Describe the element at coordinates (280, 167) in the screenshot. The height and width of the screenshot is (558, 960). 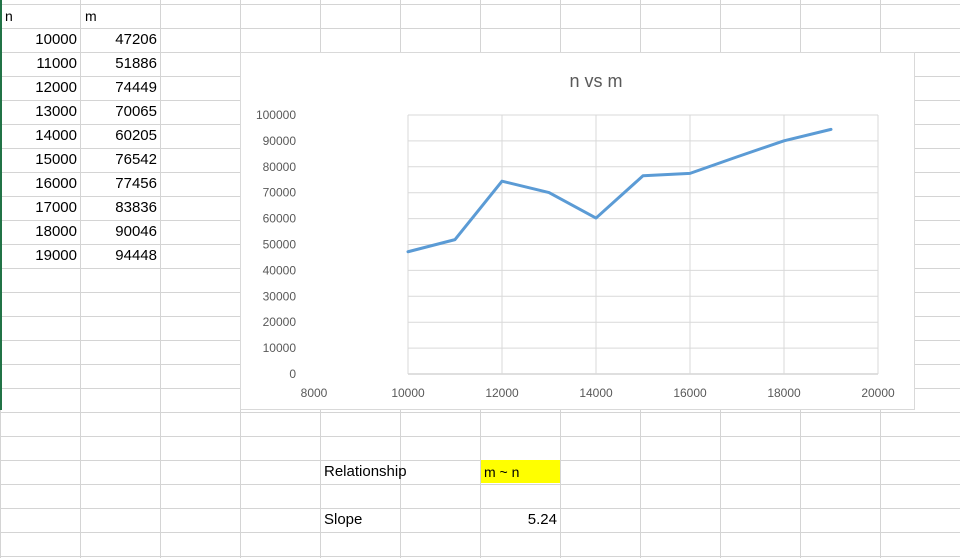
I see `y-tick-label: 80000` at that location.